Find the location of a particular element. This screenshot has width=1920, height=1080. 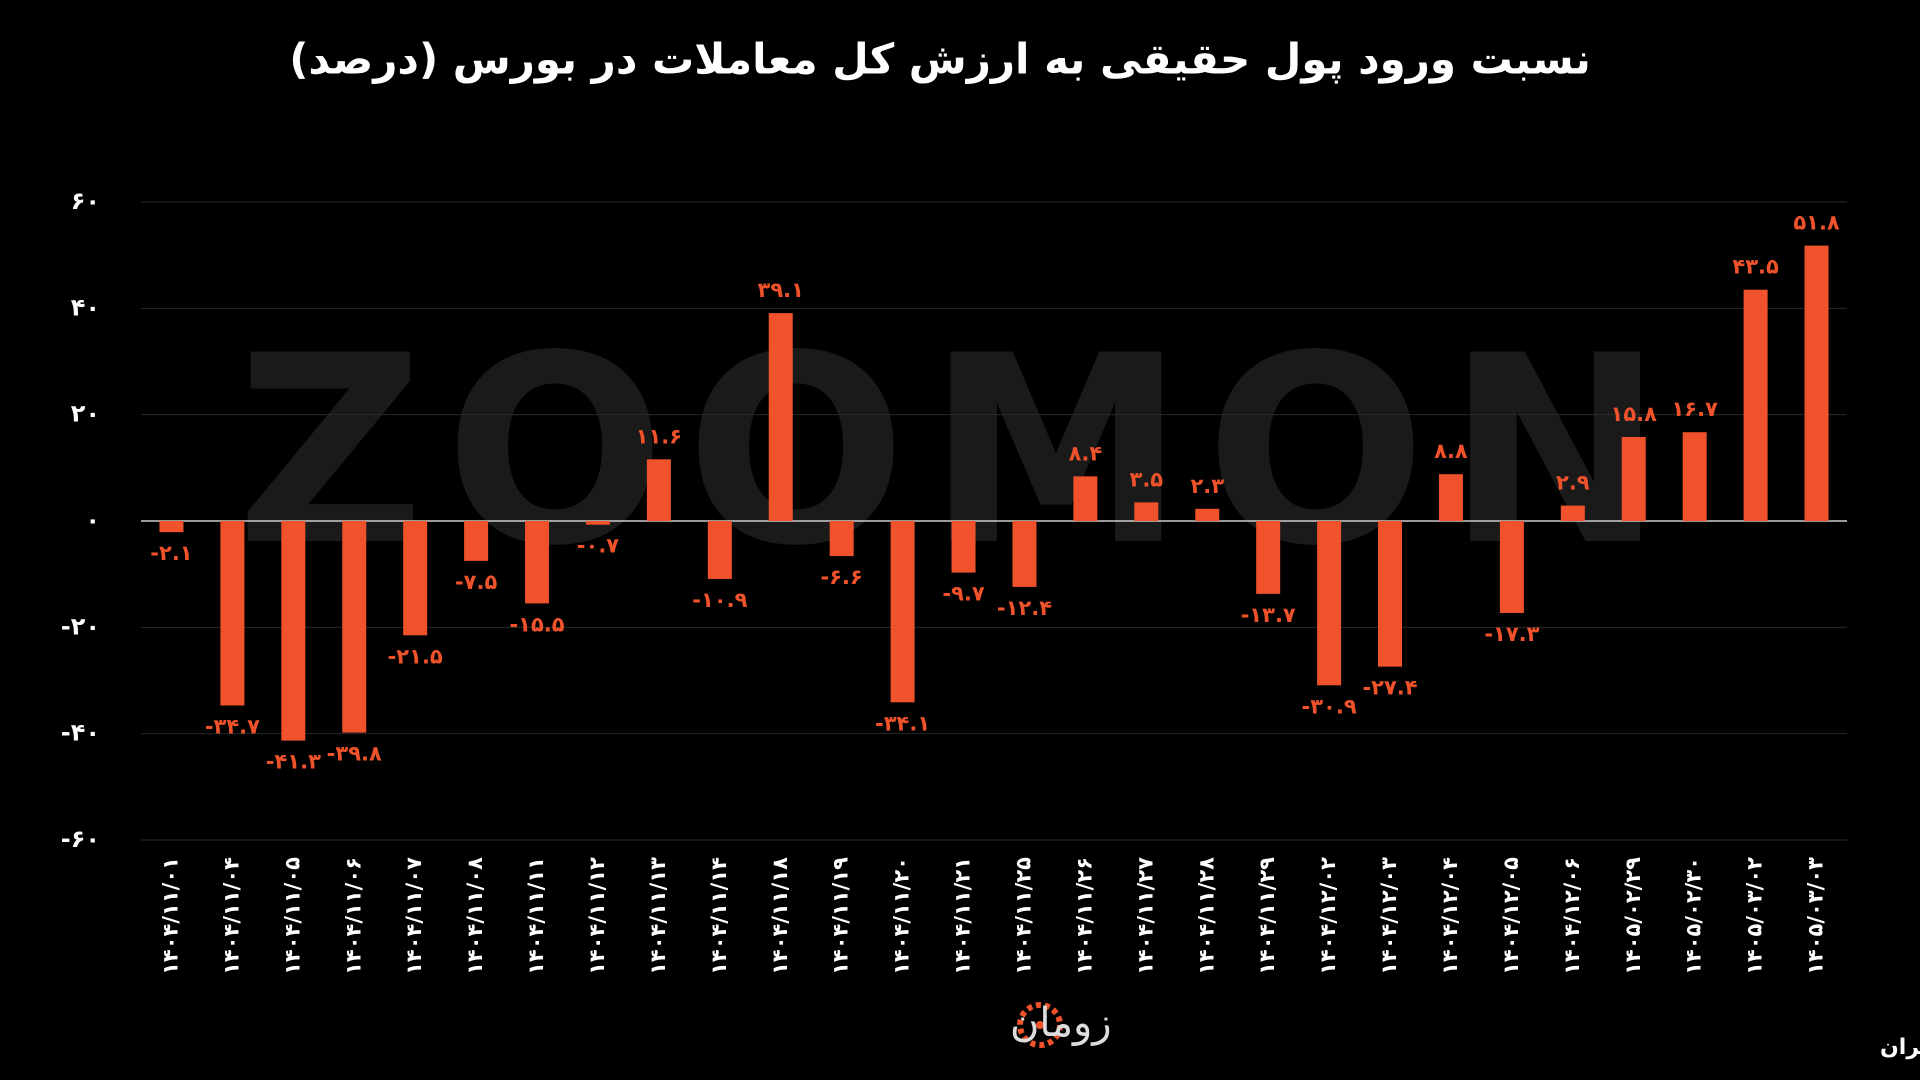

x-tick-label: ۱۴۰۴/۱۱/۱۱ is located at coordinates (536, 916).